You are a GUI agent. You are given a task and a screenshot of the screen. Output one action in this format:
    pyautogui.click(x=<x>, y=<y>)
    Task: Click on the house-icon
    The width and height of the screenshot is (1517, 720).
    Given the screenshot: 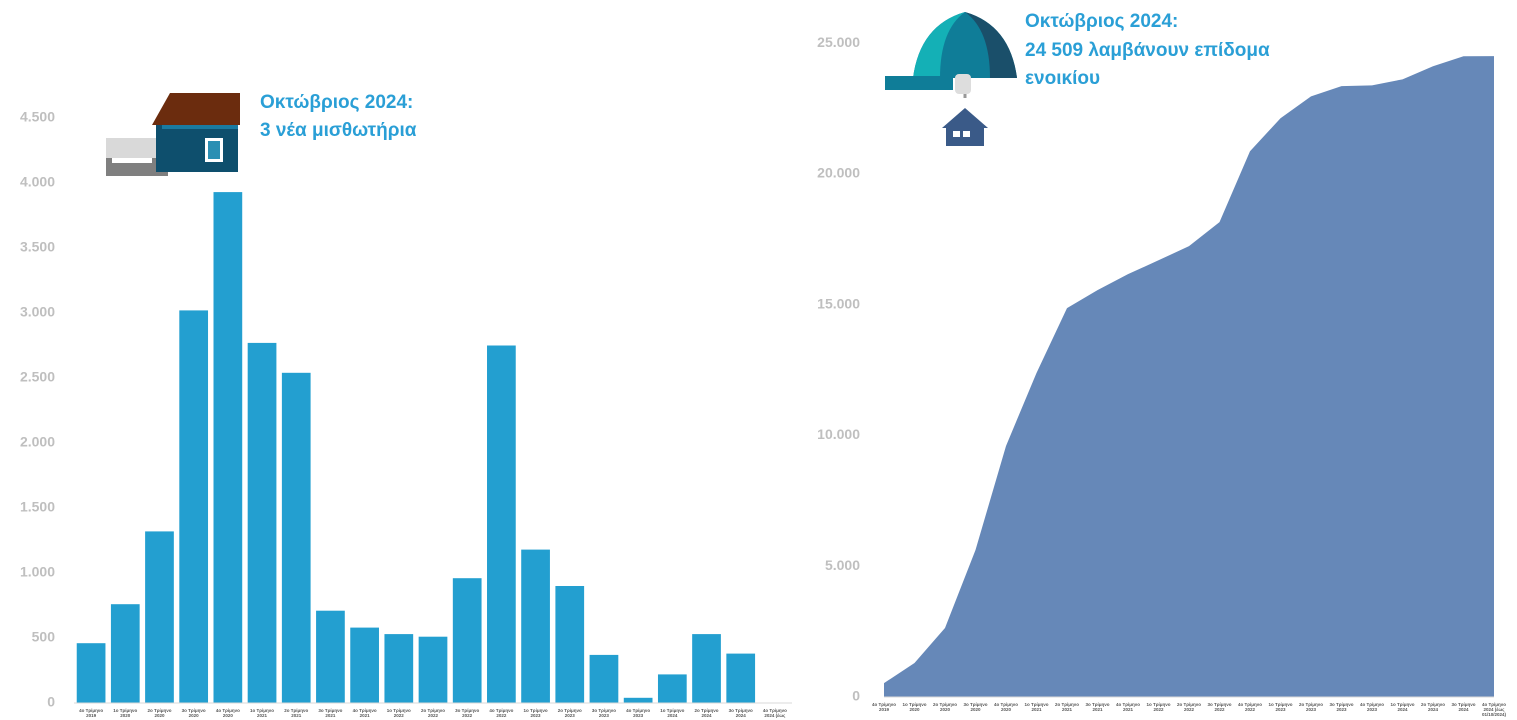 What is the action you would take?
    pyautogui.click(x=173, y=134)
    